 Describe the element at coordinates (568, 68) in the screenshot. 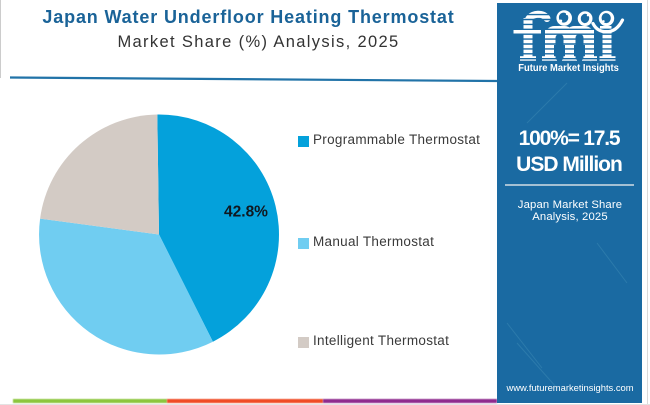

I see `svg-text: Future Market Insights` at that location.